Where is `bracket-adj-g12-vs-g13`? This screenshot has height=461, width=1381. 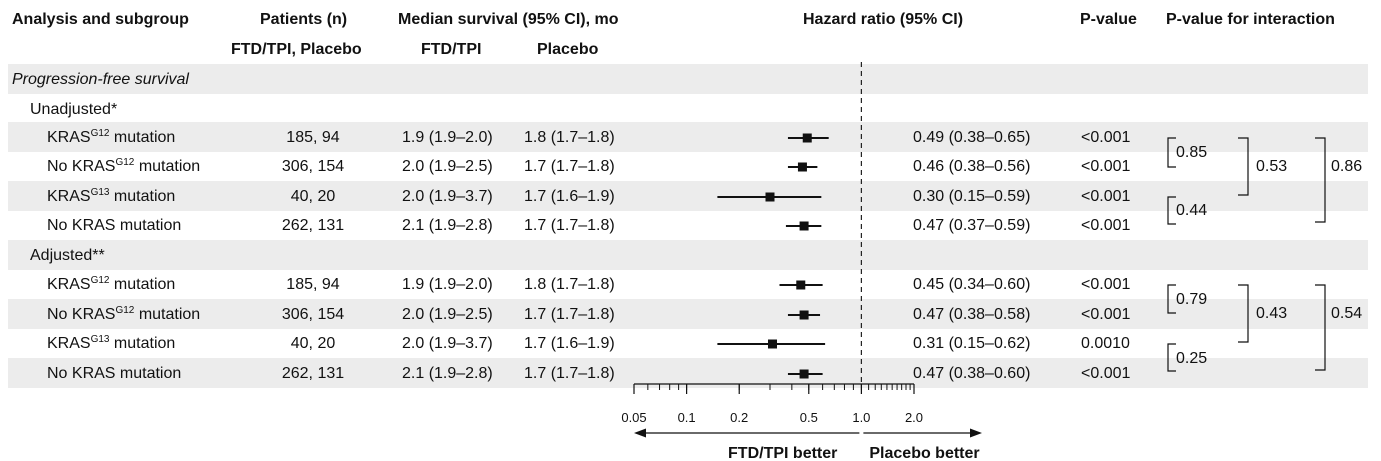 bracket-adj-g12-vs-g13 is located at coordinates (1243, 313).